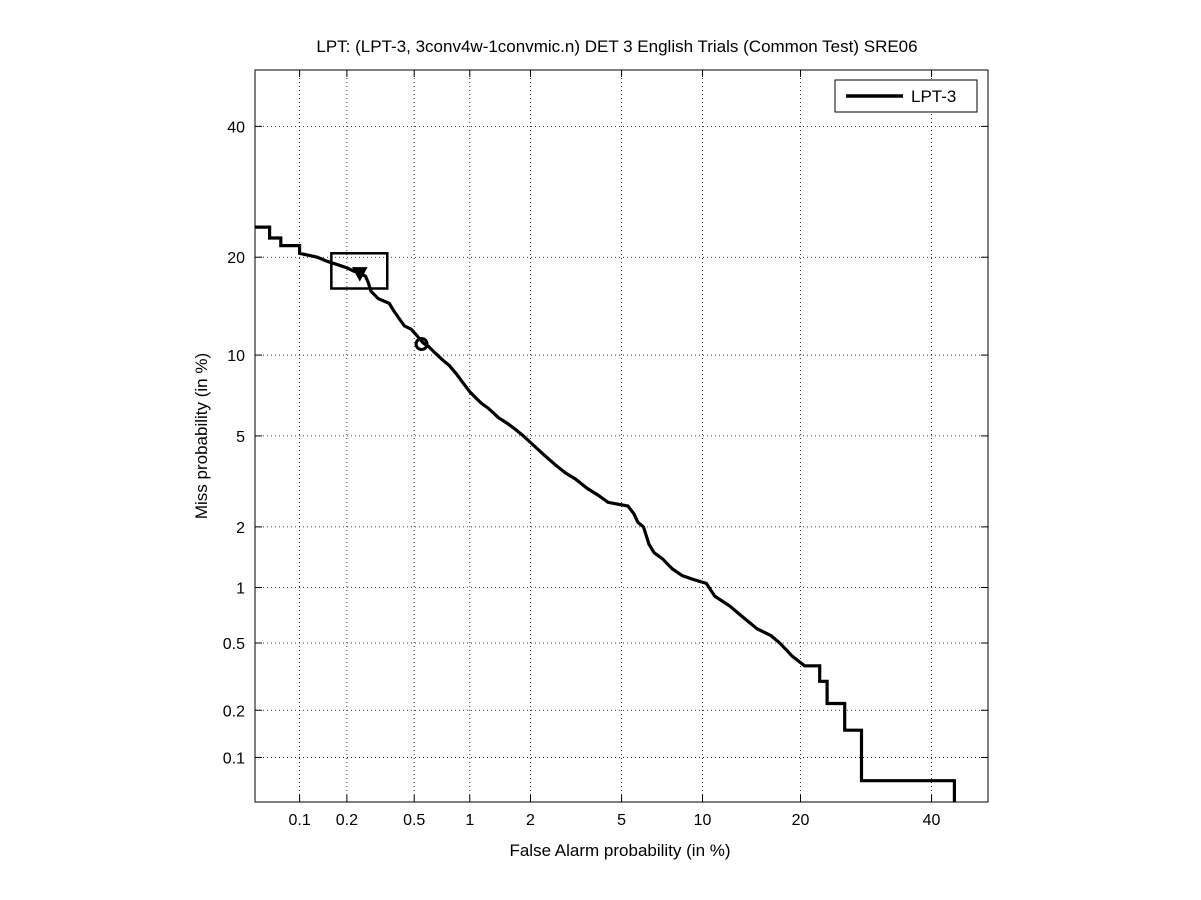  I want to click on act-dcf-marker, so click(359, 274).